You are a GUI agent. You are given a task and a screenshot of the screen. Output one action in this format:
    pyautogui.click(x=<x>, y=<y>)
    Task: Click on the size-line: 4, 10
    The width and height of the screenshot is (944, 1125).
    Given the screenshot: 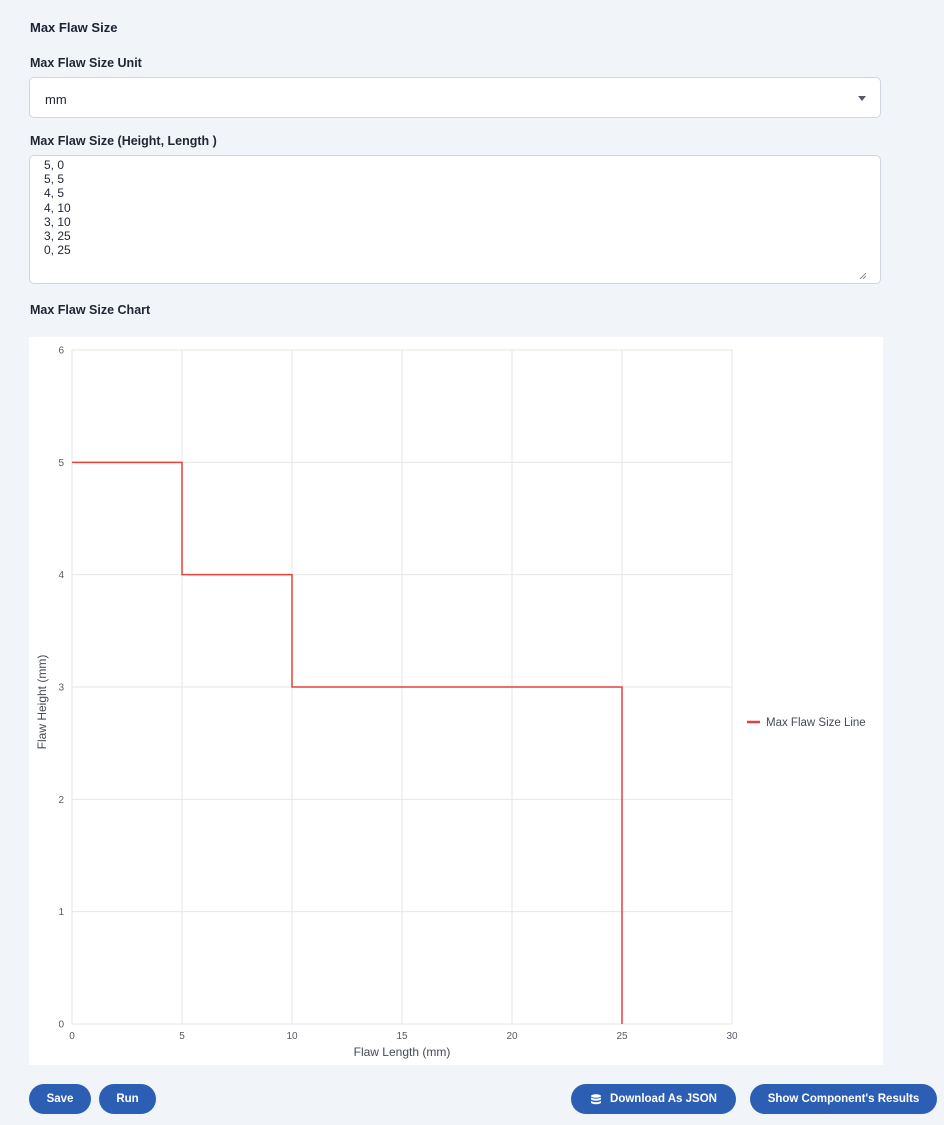 What is the action you would take?
    pyautogui.click(x=57, y=207)
    